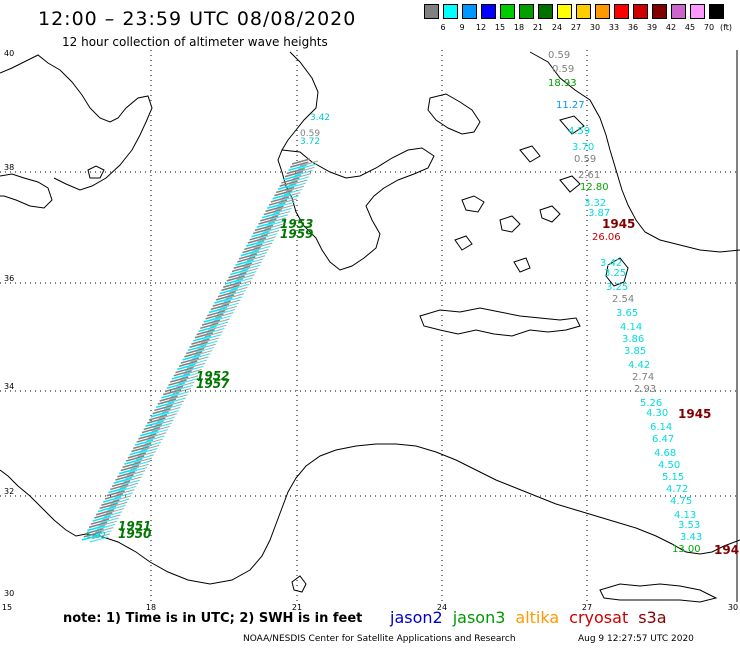 The width and height of the screenshot is (740, 650). What do you see at coordinates (645, 389) in the screenshot?
I see `track-east-value: 2.93` at bounding box center [645, 389].